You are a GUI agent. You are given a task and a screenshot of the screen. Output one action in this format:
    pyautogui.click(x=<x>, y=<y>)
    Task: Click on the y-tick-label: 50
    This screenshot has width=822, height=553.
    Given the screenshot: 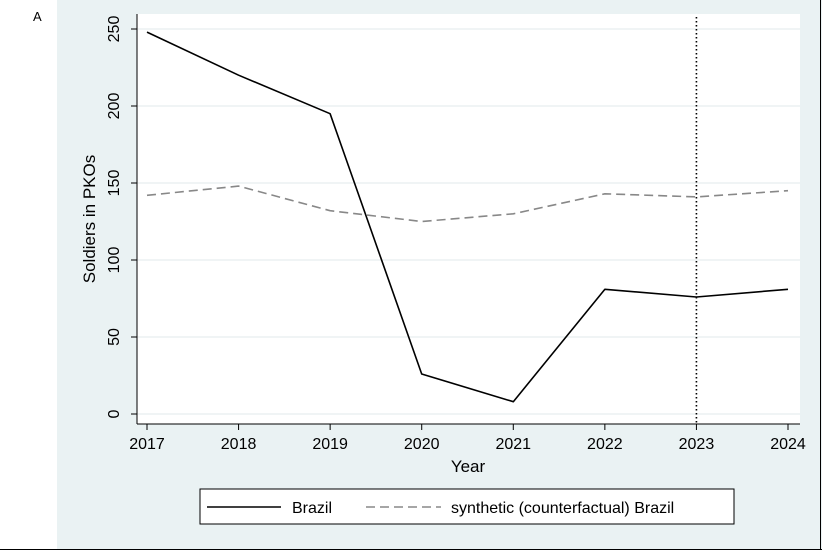 What is the action you would take?
    pyautogui.click(x=114, y=337)
    